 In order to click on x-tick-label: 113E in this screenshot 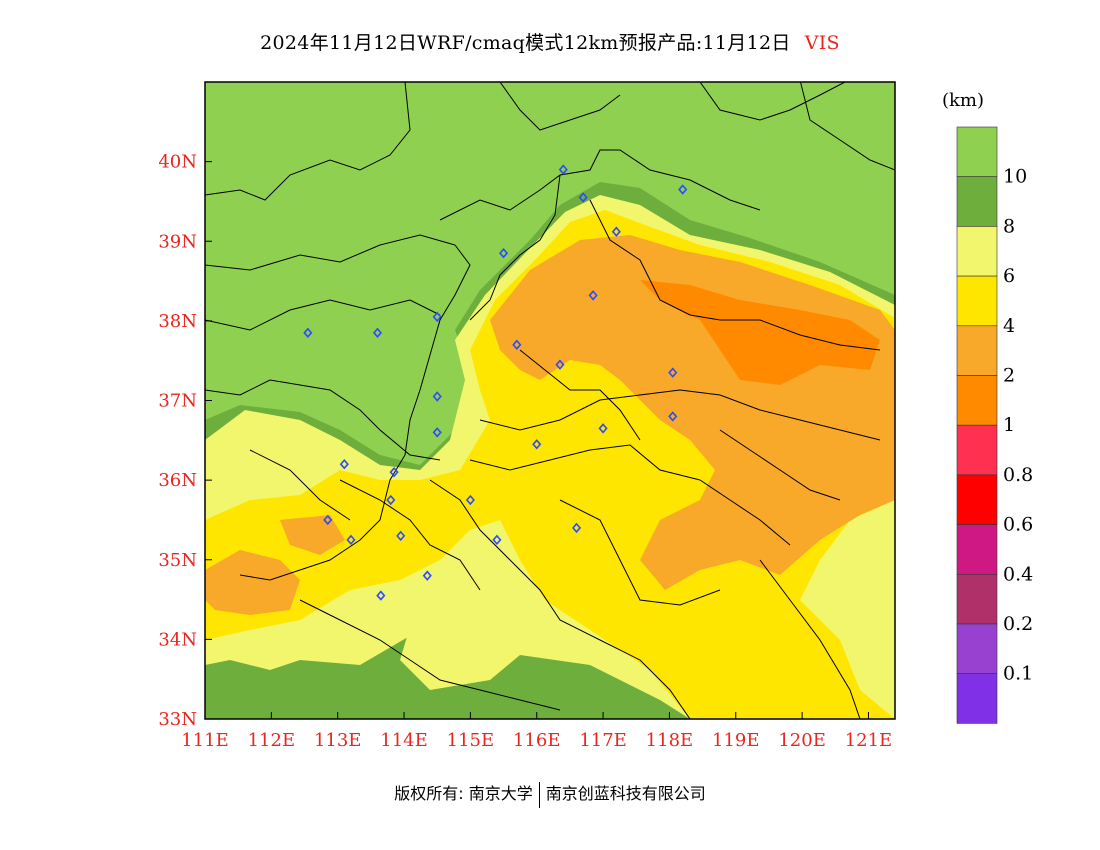, I will do `click(338, 740)`.